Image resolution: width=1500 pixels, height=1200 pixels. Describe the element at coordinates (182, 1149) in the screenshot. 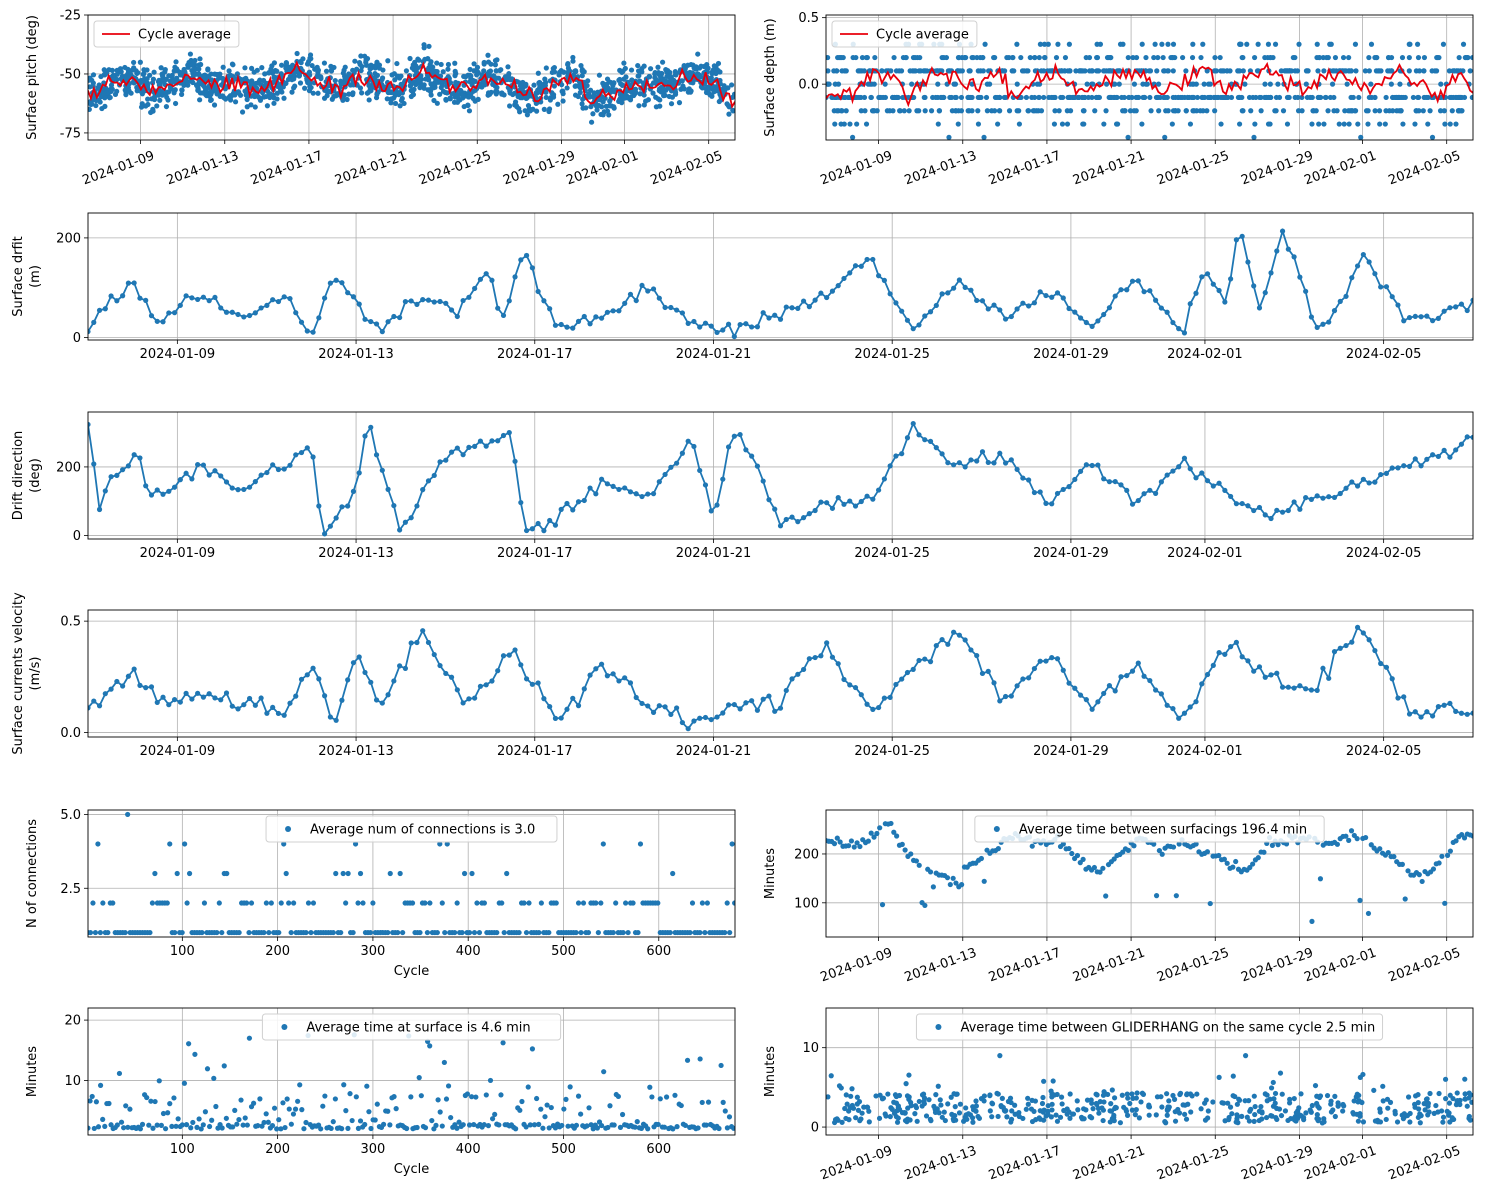

I see `x-tick-label: 100` at that location.